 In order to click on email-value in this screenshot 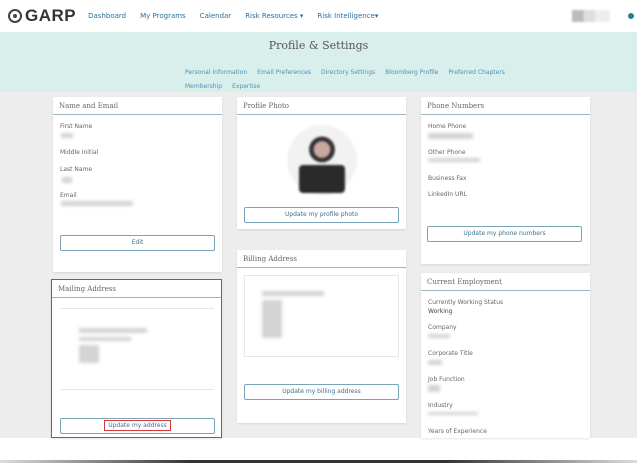, I will do `click(97, 203)`.